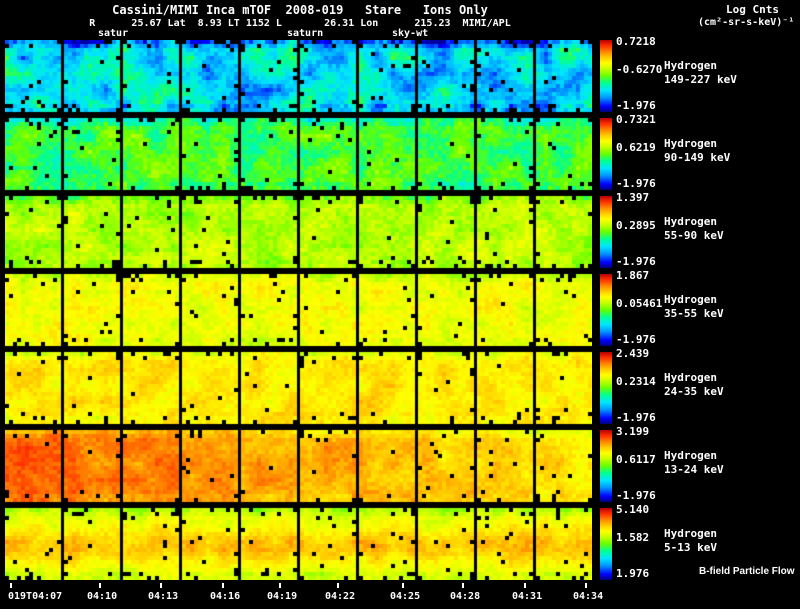 Image resolution: width=800 pixels, height=609 pixels. What do you see at coordinates (694, 391) in the screenshot?
I see `row-energy-label: 24-35 keV` at bounding box center [694, 391].